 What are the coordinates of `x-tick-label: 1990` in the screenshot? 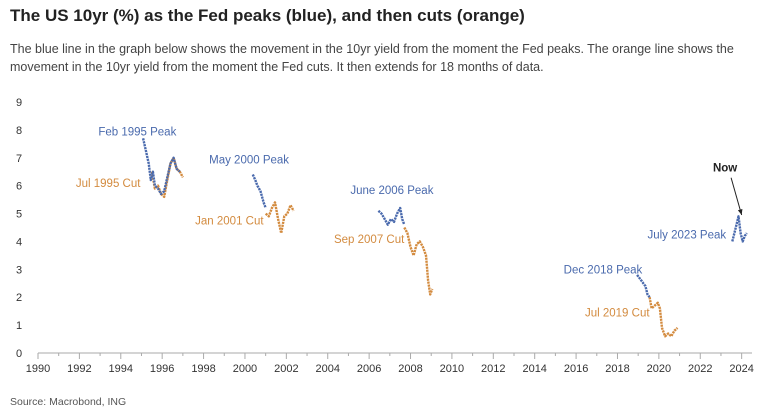 It's located at (38, 369).